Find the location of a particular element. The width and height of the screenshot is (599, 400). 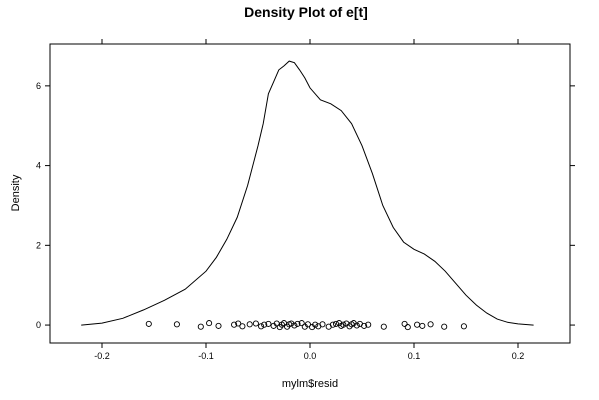

x-tick-label: 0.1 is located at coordinates (414, 356).